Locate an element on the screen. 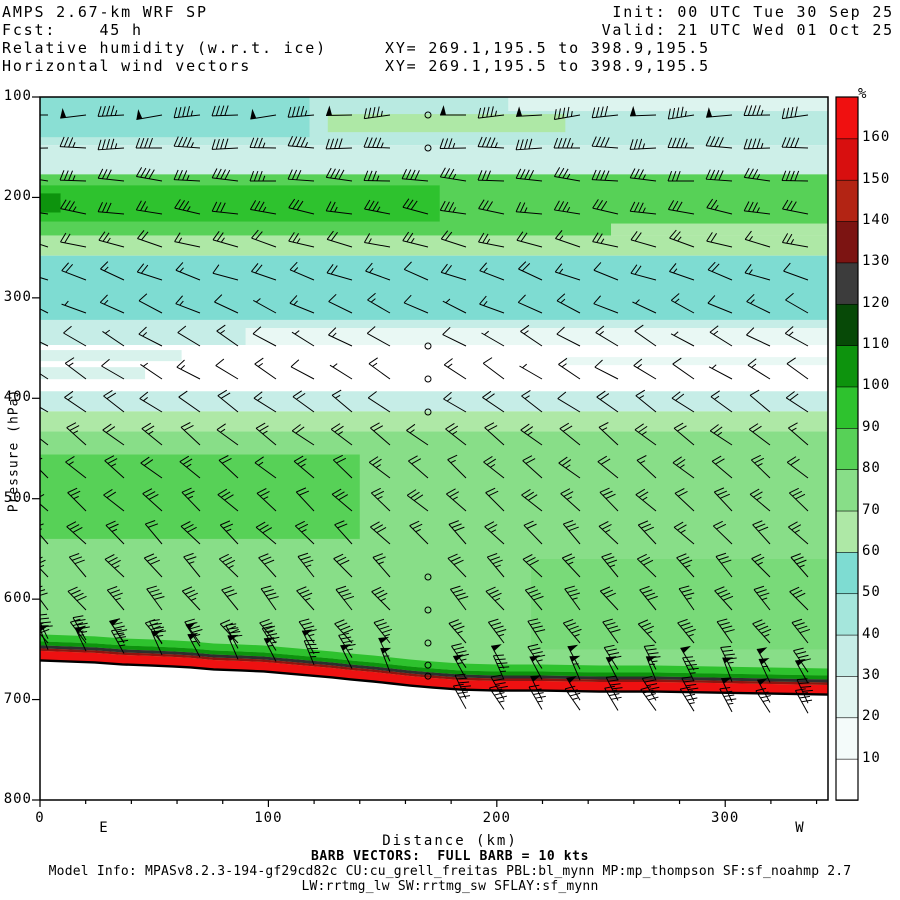 This screenshot has width=900, height=900. colorbar-tick-label: 30 is located at coordinates (871, 674).